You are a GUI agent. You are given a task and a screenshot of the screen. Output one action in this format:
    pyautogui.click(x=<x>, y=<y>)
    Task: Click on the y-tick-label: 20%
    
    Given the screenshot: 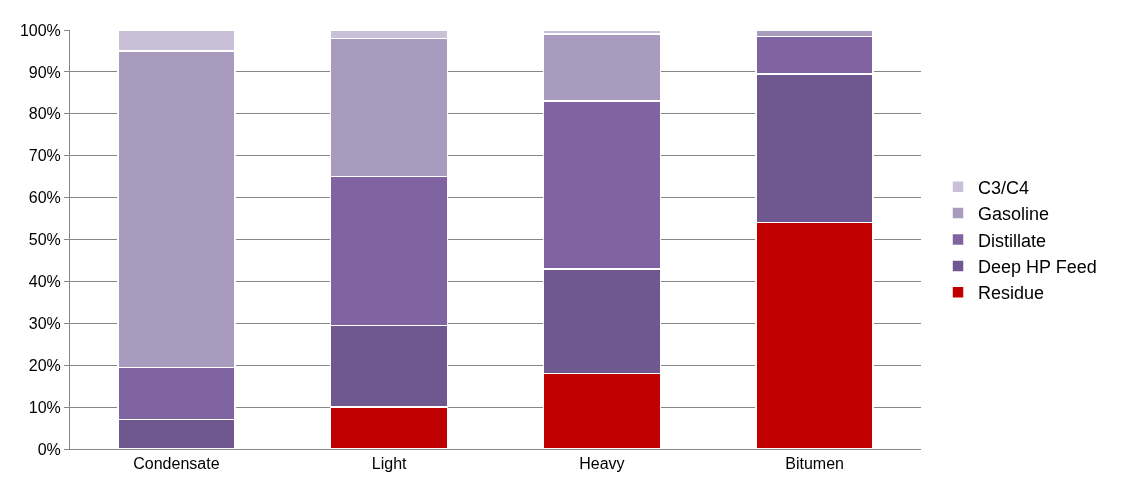 What is the action you would take?
    pyautogui.click(x=44, y=365)
    